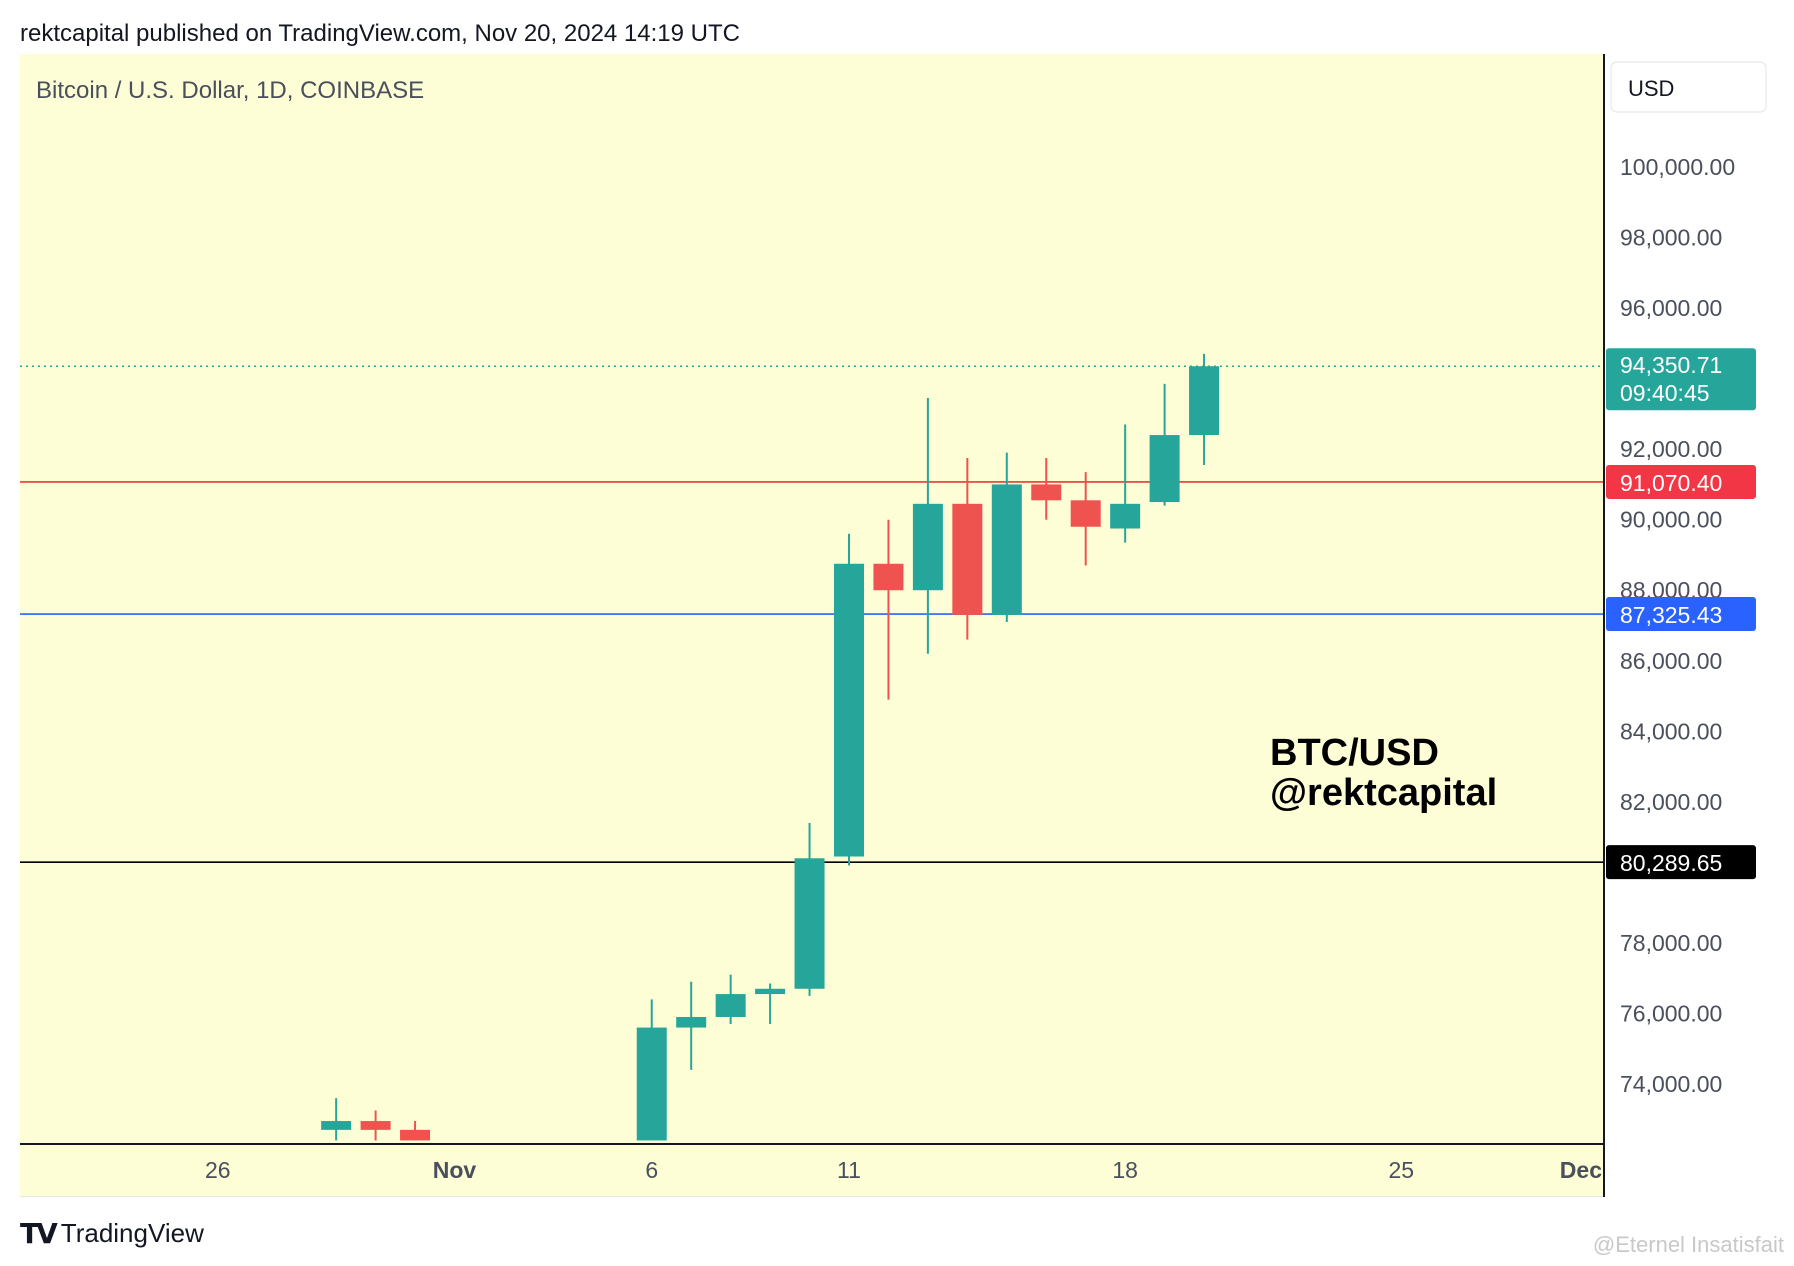  What do you see at coordinates (1671, 1013) in the screenshot?
I see `y-tick-label: 76,000.00` at bounding box center [1671, 1013].